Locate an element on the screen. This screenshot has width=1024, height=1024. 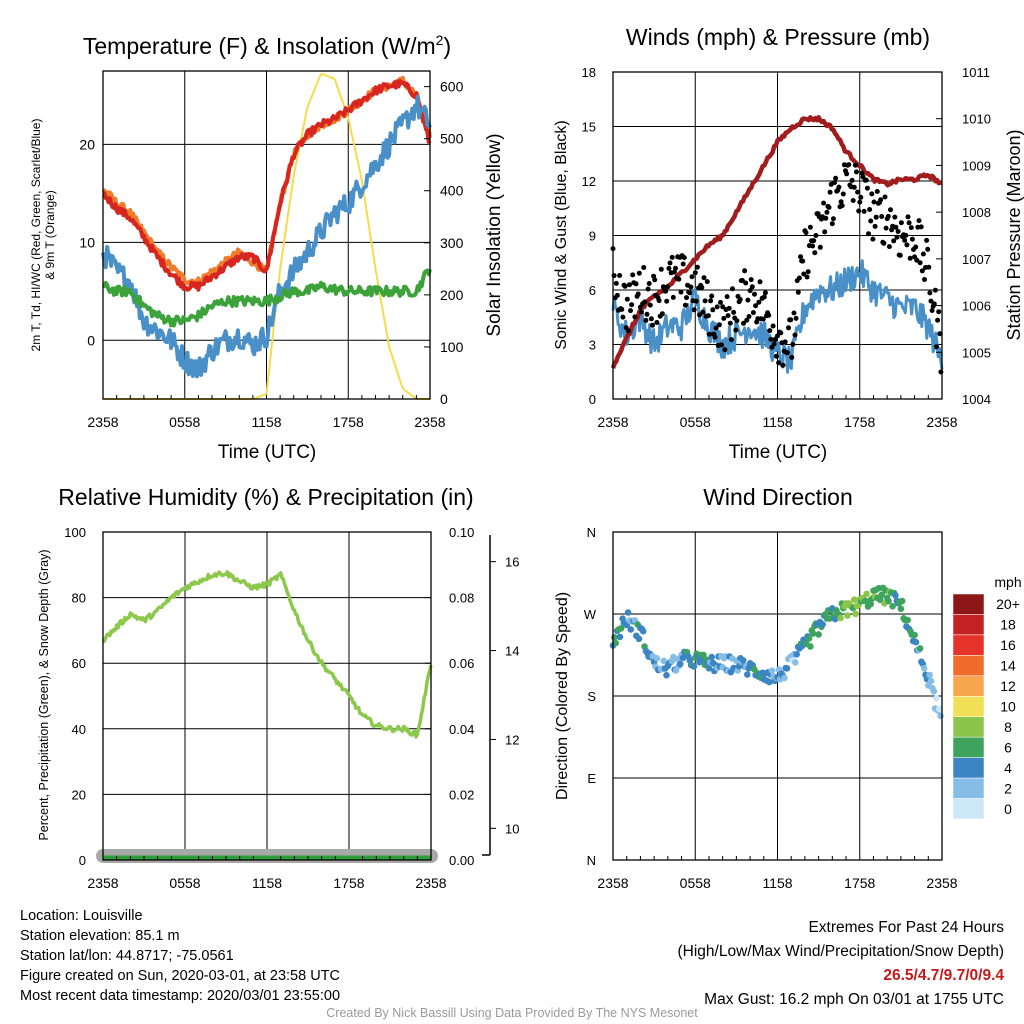
wind-direction-plot-frame is located at coordinates (777, 696).